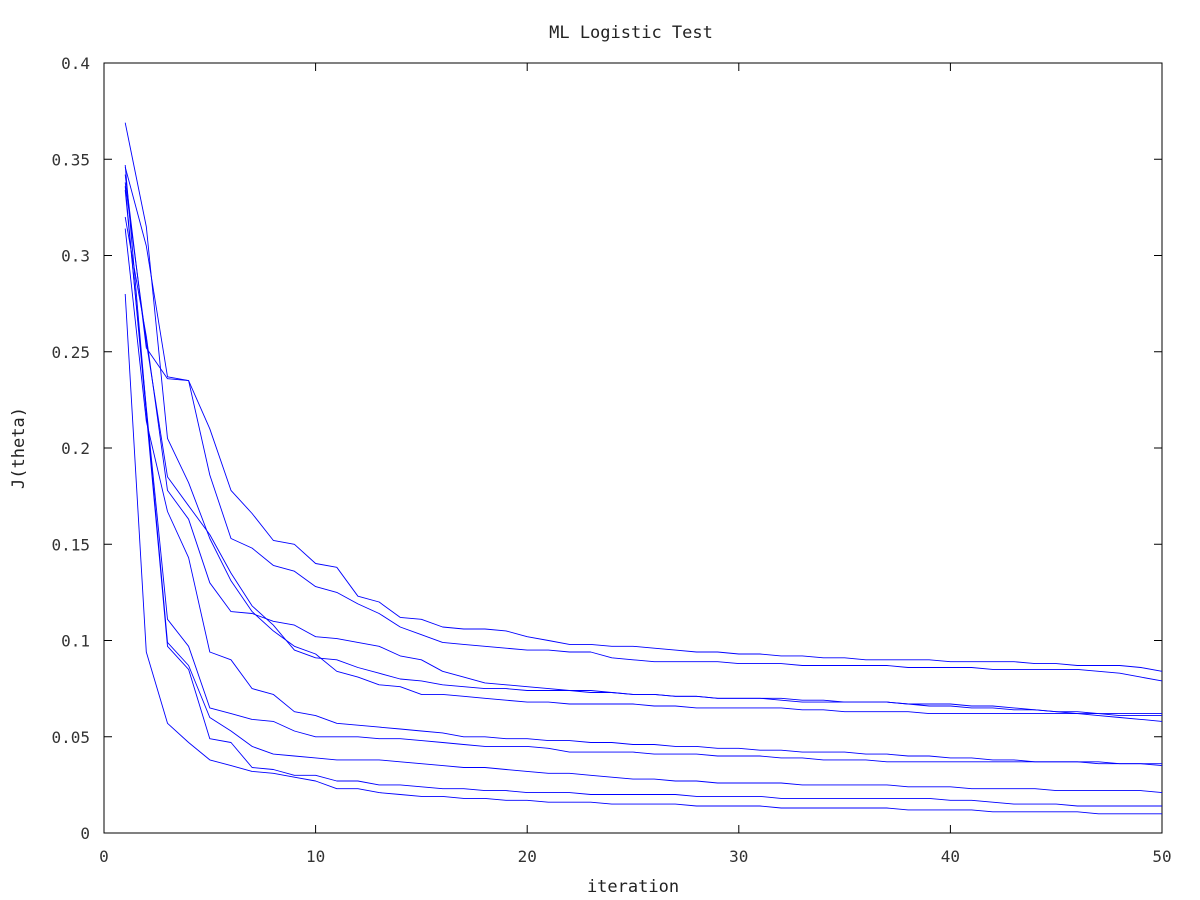 Image resolution: width=1200 pixels, height=900 pixels. Describe the element at coordinates (85, 833) in the screenshot. I see `y-tick-label: 0` at that location.